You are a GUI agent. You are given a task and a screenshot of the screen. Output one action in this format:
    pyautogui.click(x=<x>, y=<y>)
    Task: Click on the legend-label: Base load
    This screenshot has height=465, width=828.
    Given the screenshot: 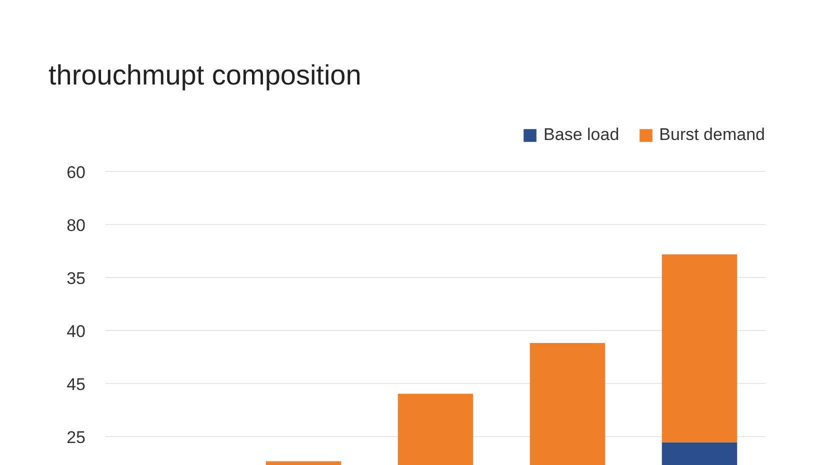 What is the action you would take?
    pyautogui.click(x=582, y=135)
    